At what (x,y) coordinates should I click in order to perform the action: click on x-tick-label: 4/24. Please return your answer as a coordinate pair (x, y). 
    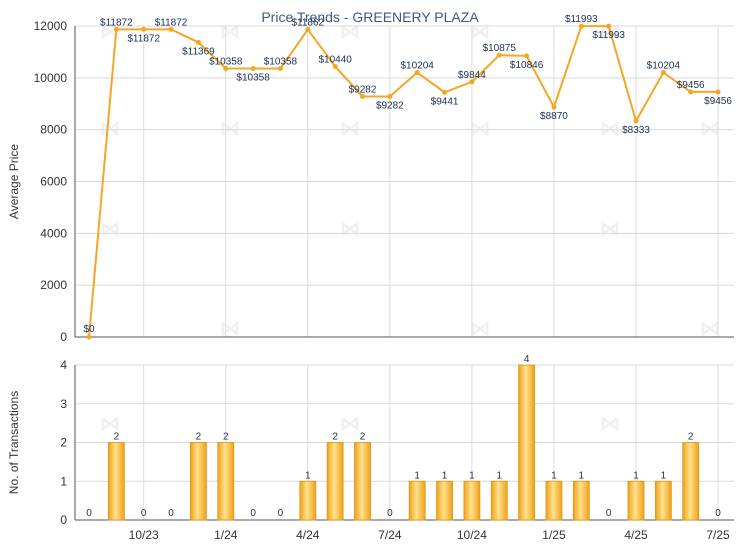
    Looking at the image, I should click on (308, 535).